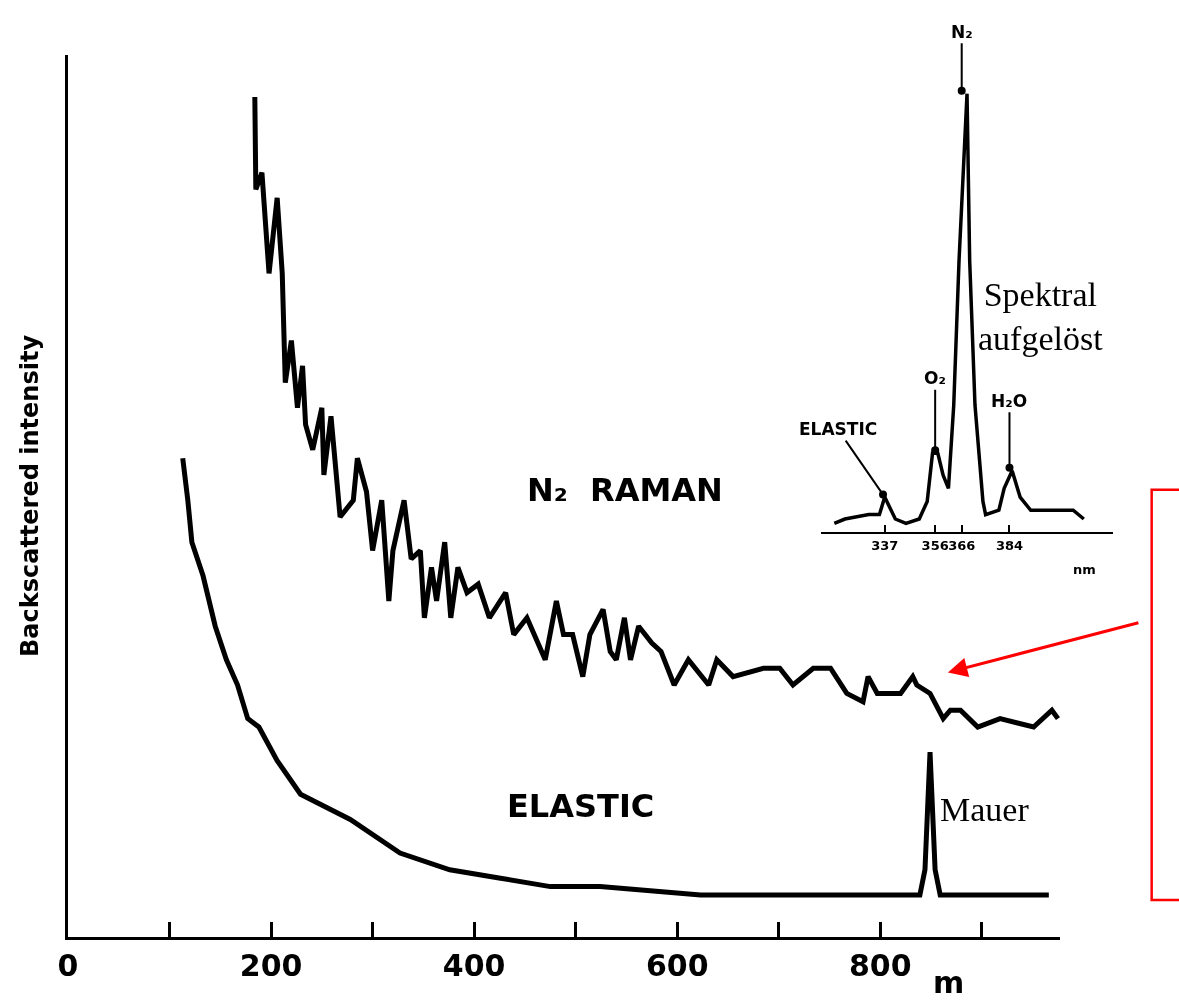 This screenshot has width=1179, height=1004. I want to click on x-tick-label: 600, so click(677, 965).